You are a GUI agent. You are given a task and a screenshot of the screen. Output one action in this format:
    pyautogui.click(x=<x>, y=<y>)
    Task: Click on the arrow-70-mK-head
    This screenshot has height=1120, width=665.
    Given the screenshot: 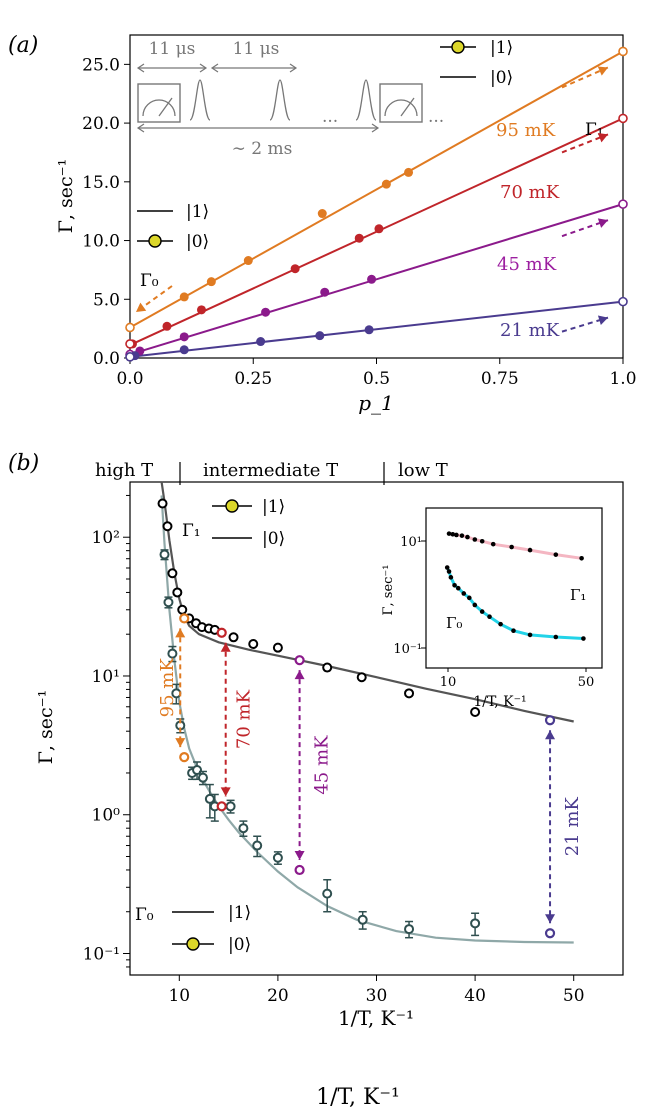 What is the action you would take?
    pyautogui.click(x=602, y=138)
    